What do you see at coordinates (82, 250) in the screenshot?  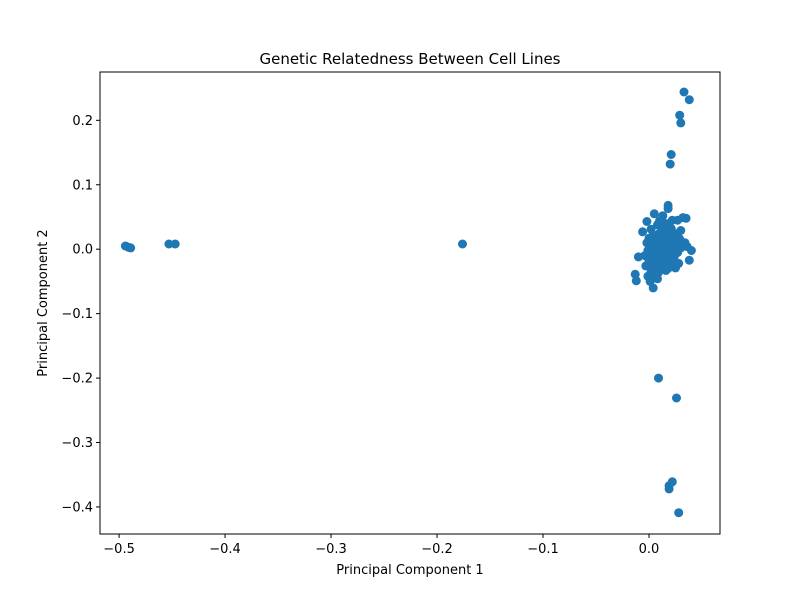 I see `y-tick-label: 0.0` at bounding box center [82, 250].